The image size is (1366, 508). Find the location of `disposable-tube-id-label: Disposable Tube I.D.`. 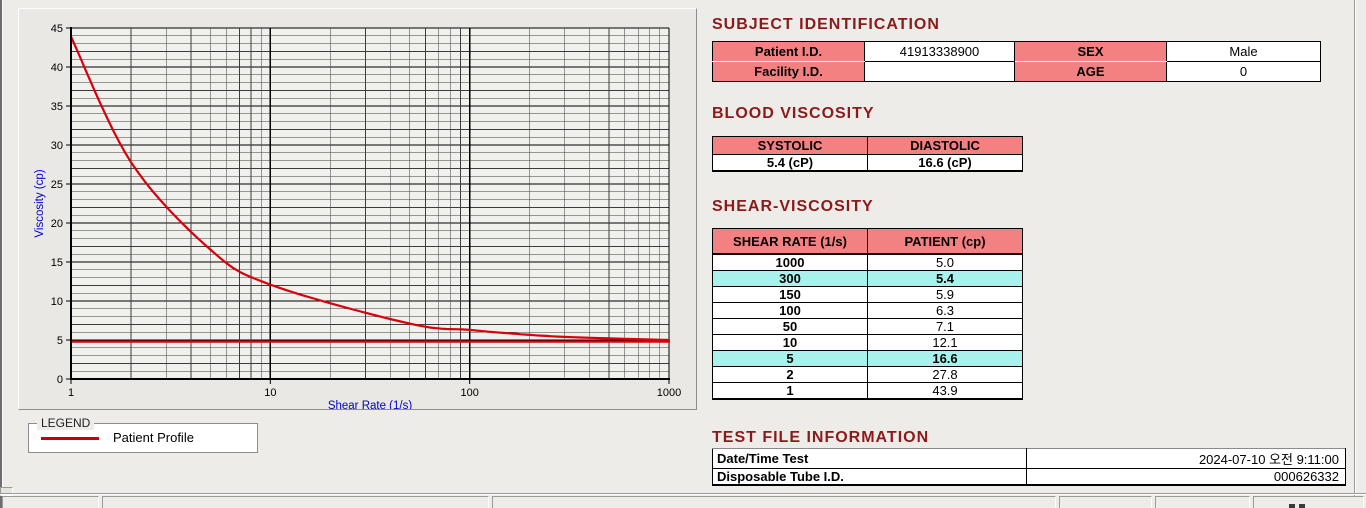

disposable-tube-id-label: Disposable Tube I.D. is located at coordinates (869, 477).